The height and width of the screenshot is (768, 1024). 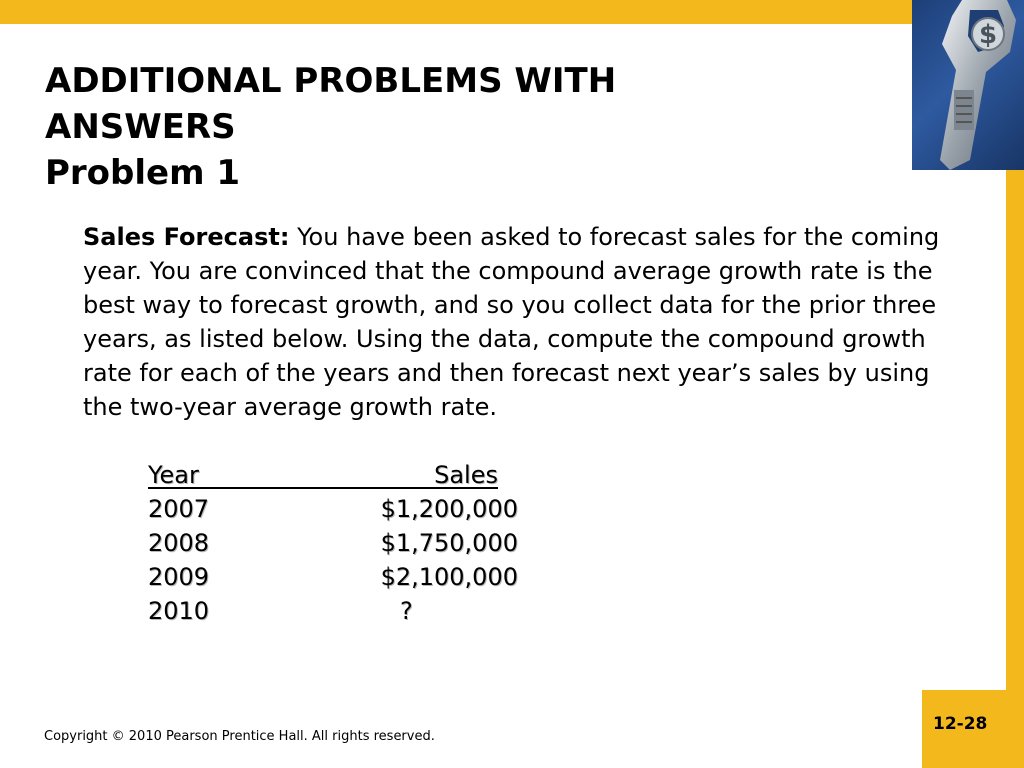 I want to click on row-sales: $1,750,000, so click(x=449, y=543).